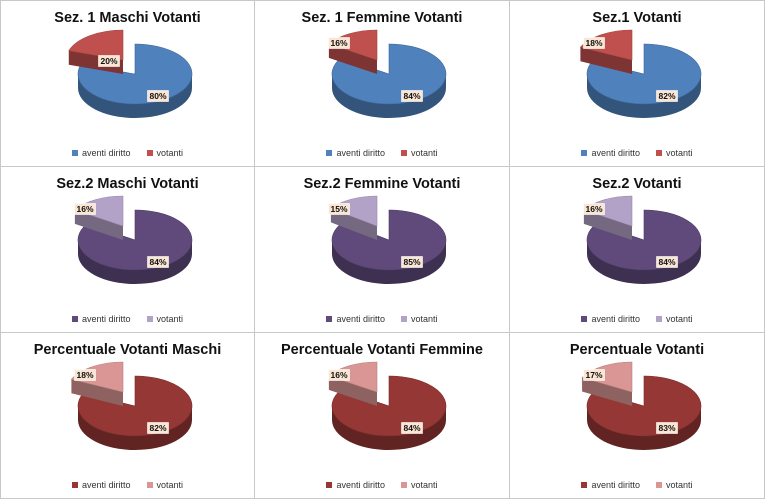 The width and height of the screenshot is (765, 500). I want to click on chart-title: Sez.2 Femmine Votanti, so click(382, 184).